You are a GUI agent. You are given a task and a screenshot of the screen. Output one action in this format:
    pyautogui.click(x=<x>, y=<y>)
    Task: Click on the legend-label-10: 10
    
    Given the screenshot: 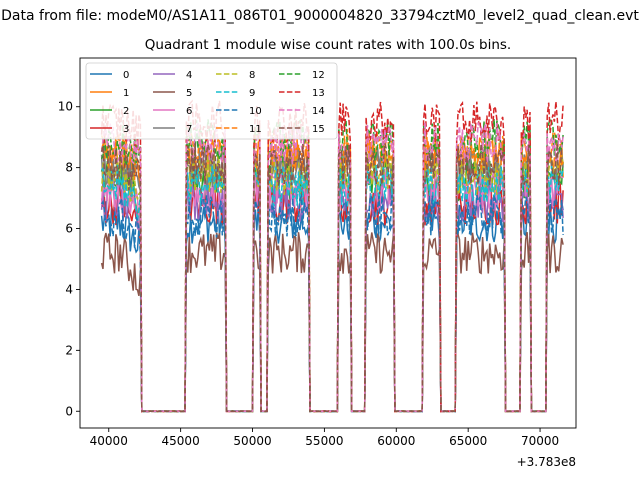 What is the action you would take?
    pyautogui.click(x=255, y=111)
    